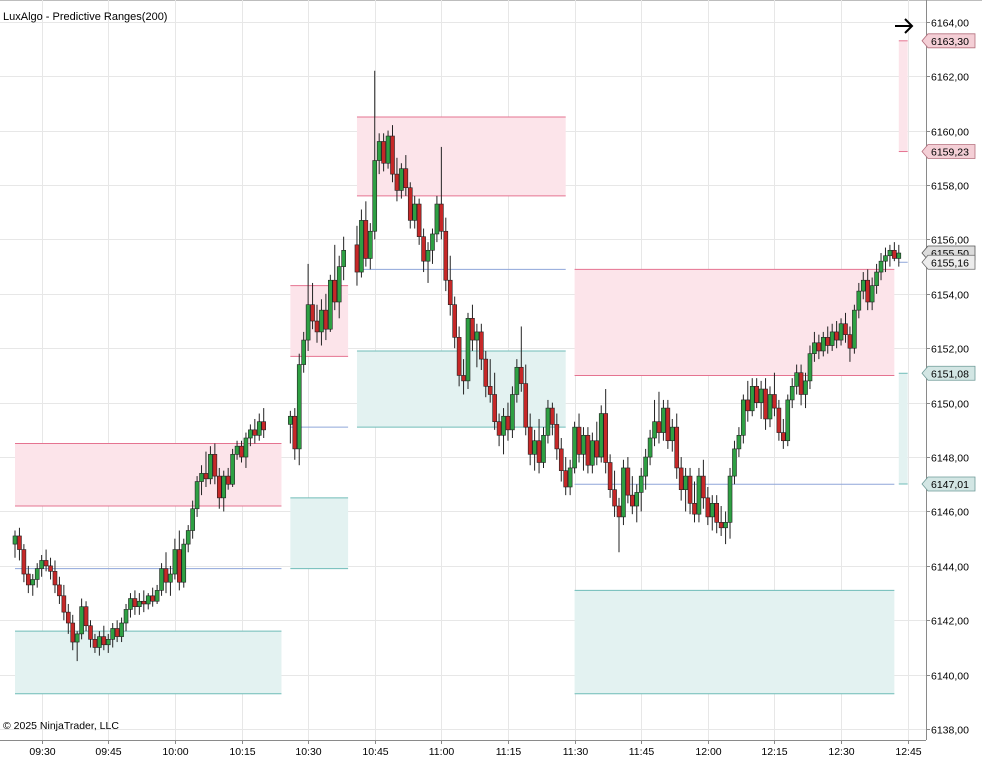 Image resolution: width=982 pixels, height=757 pixels. I want to click on y-tick-label: 6156,00, so click(950, 241).